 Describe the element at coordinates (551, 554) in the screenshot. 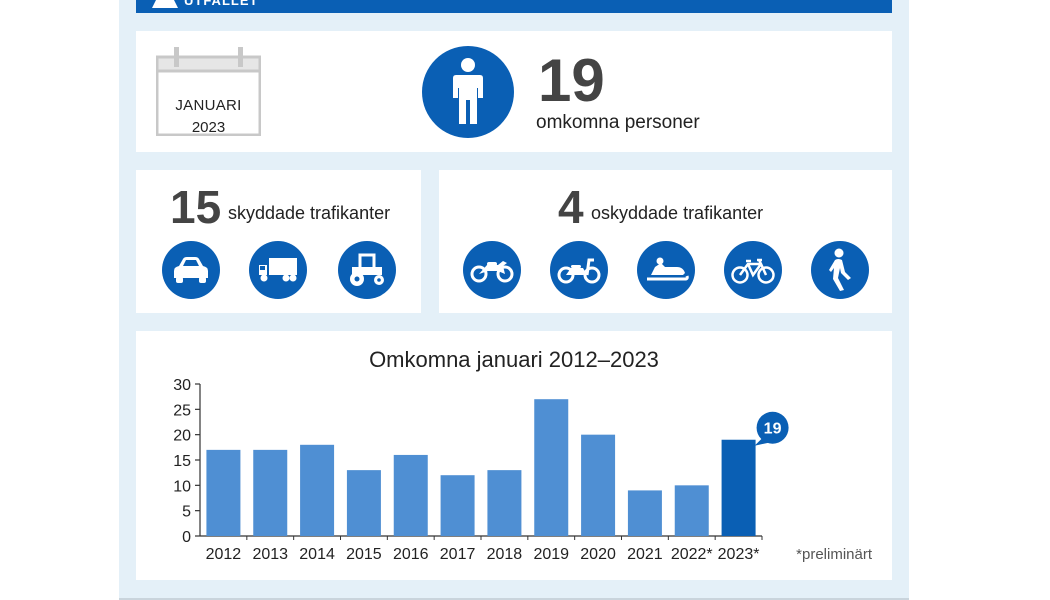

I see `x-tick-label: 2019` at that location.